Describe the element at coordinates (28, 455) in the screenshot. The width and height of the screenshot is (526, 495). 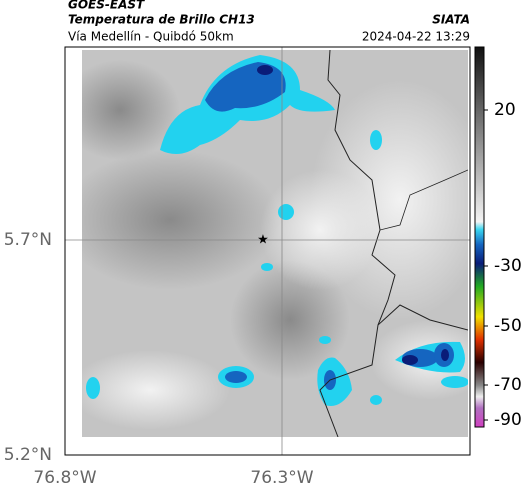
I see `lat-label: 5.2°N` at that location.